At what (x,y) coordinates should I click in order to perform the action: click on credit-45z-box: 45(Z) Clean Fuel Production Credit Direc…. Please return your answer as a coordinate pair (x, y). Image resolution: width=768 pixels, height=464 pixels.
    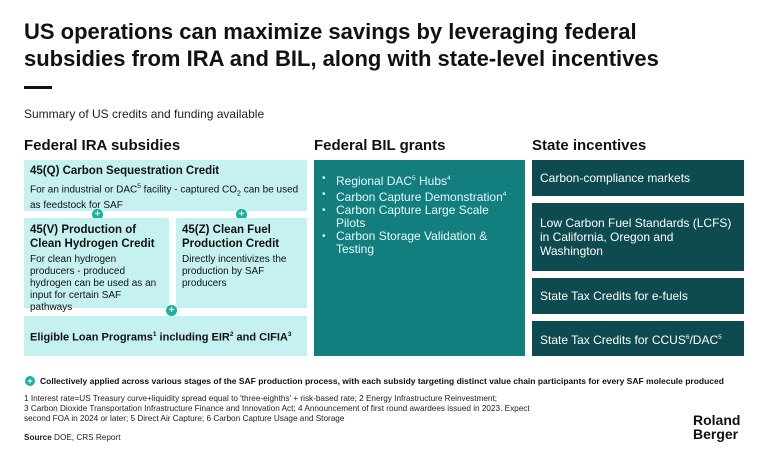
    Looking at the image, I should click on (241, 263).